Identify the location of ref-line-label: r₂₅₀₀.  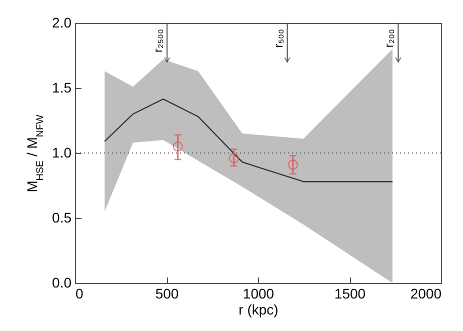
(158, 40).